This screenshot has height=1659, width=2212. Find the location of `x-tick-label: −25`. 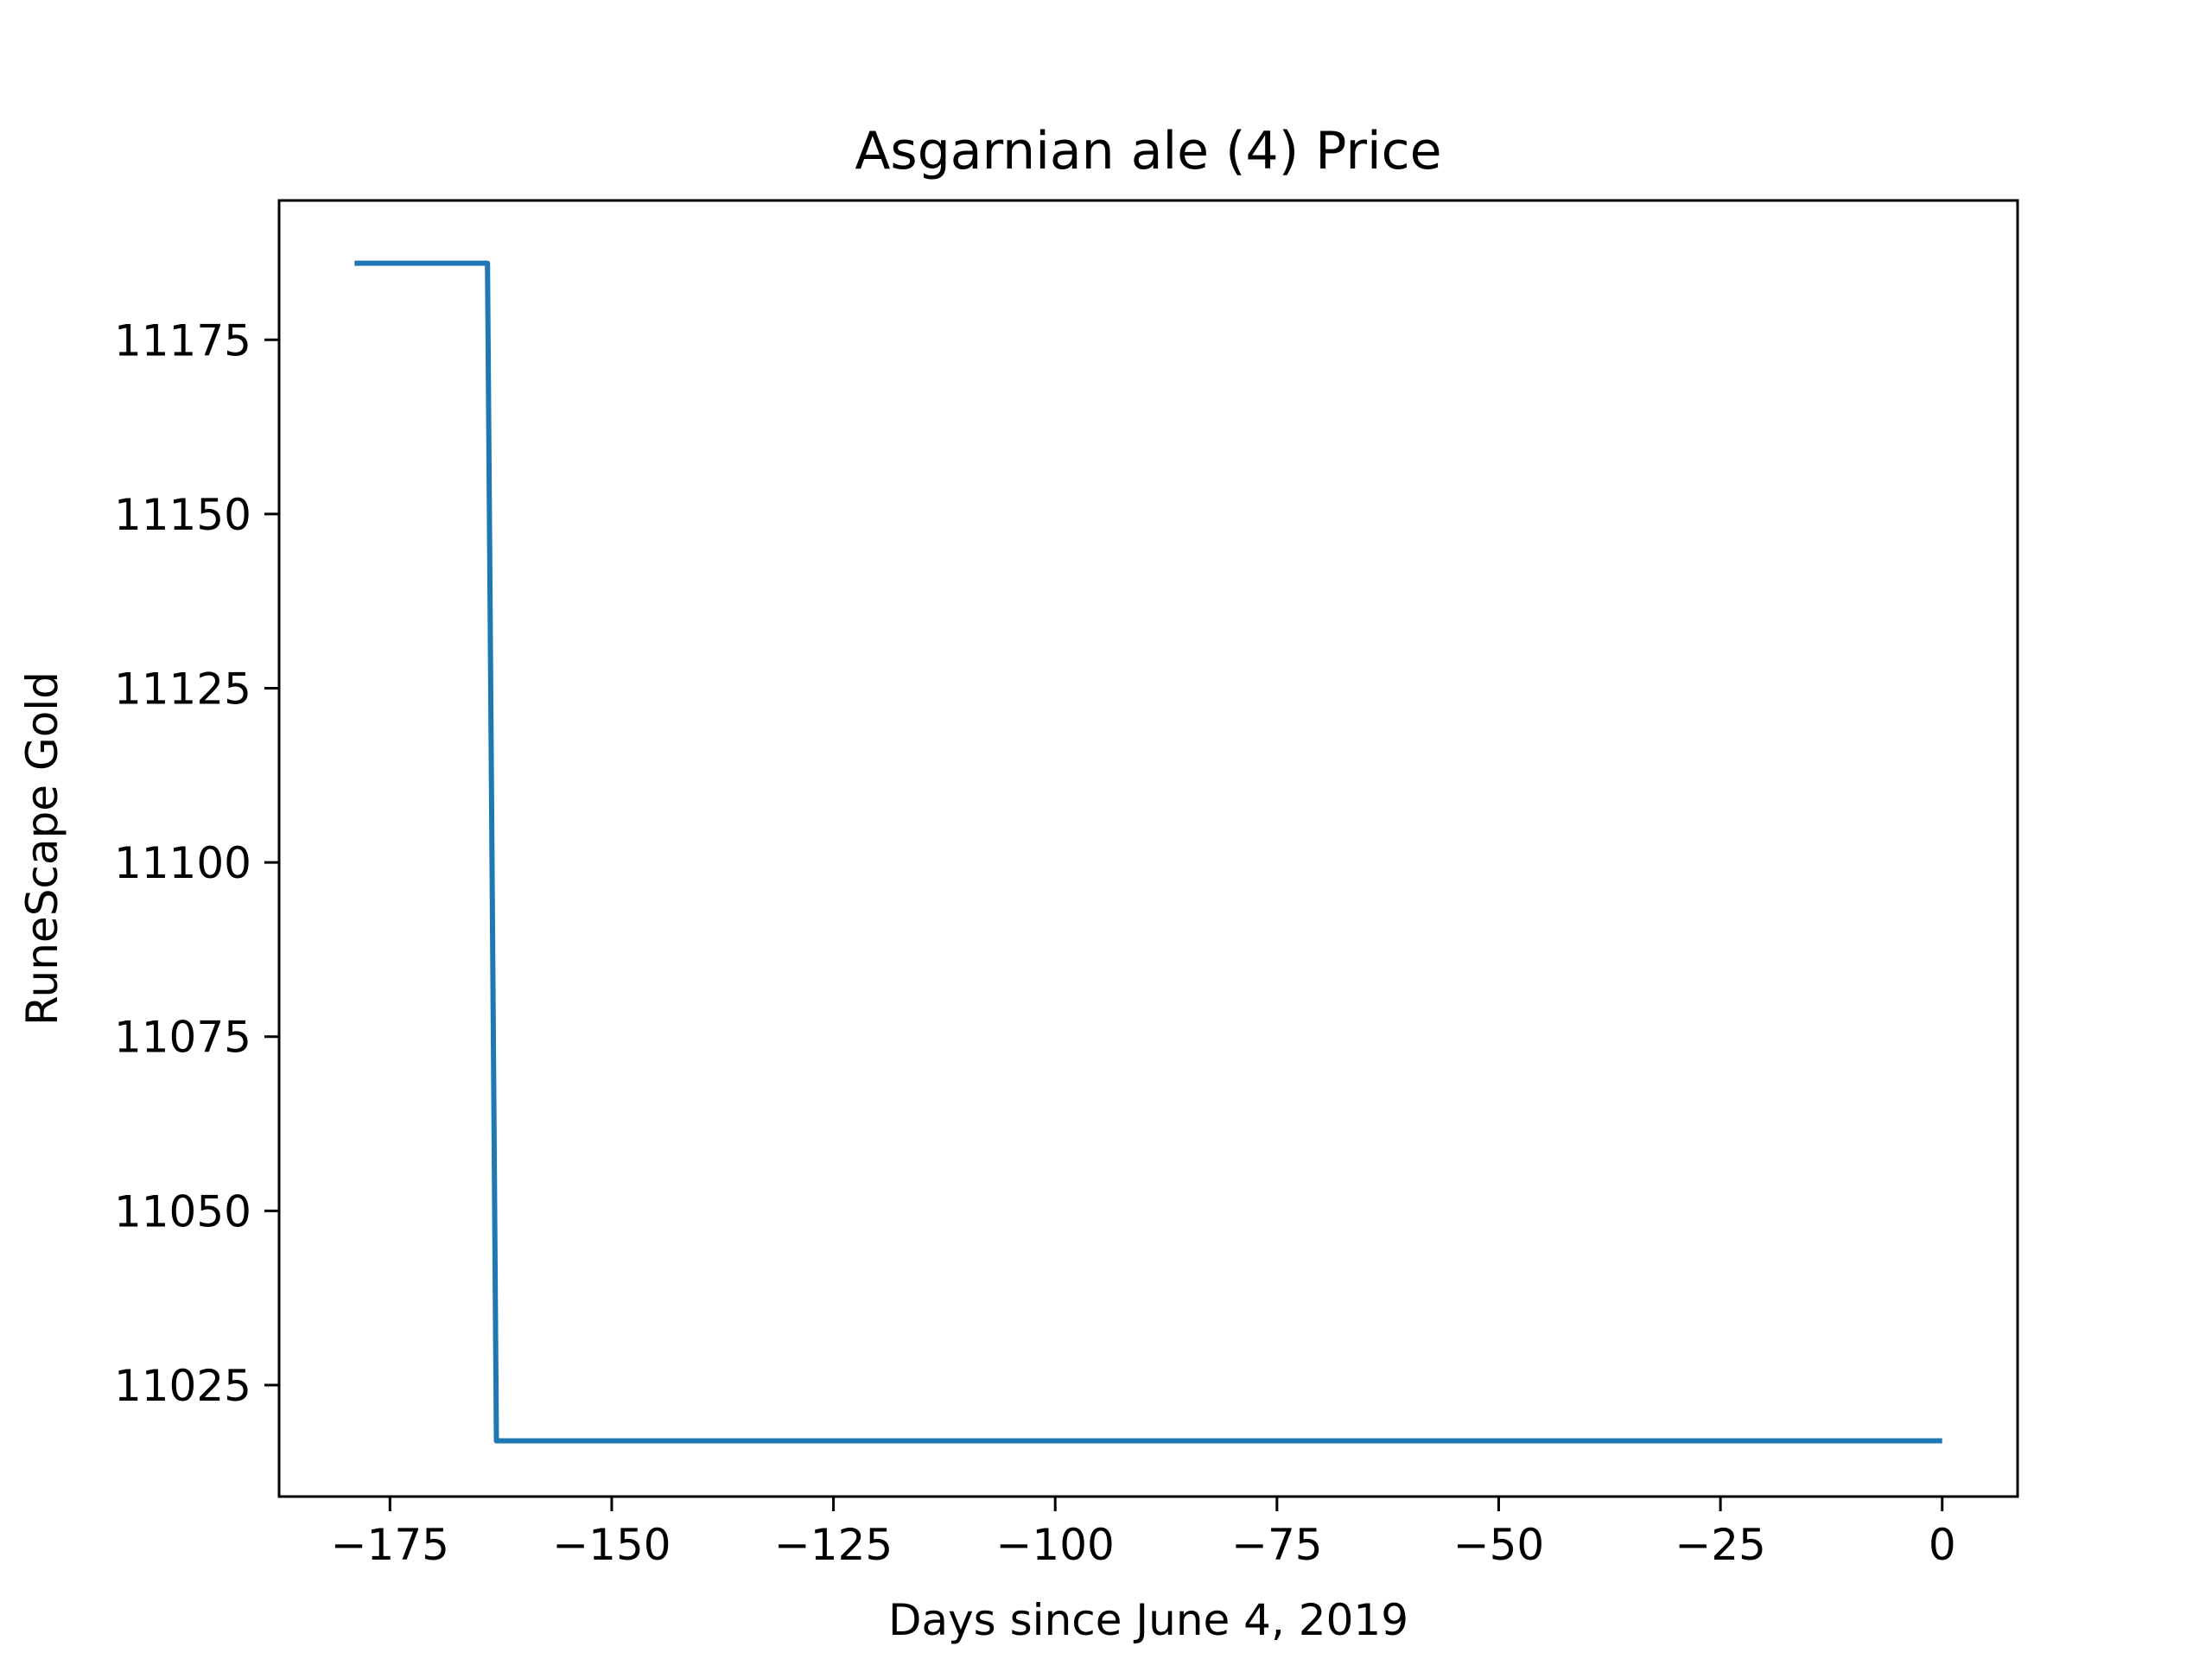

x-tick-label: −25 is located at coordinates (1720, 1545).